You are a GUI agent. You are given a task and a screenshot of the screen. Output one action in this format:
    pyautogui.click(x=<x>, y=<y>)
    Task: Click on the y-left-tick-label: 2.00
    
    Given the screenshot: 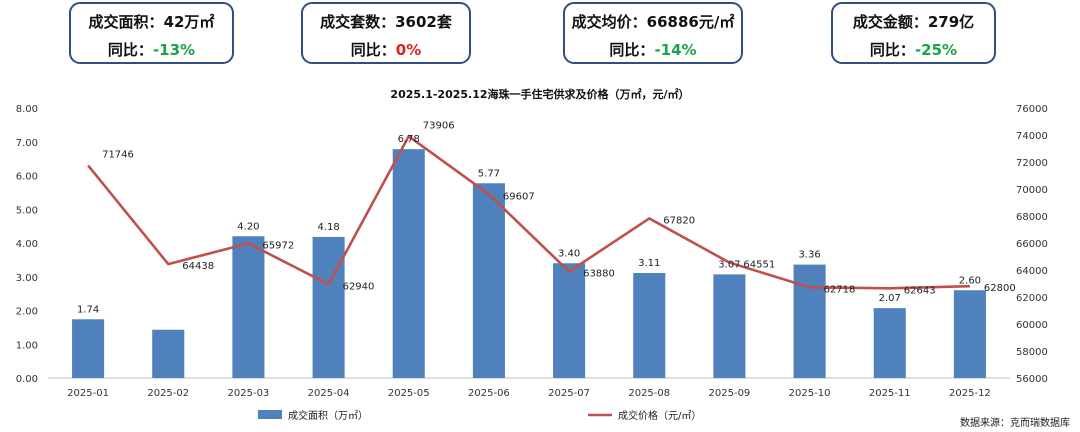 What is the action you would take?
    pyautogui.click(x=27, y=312)
    